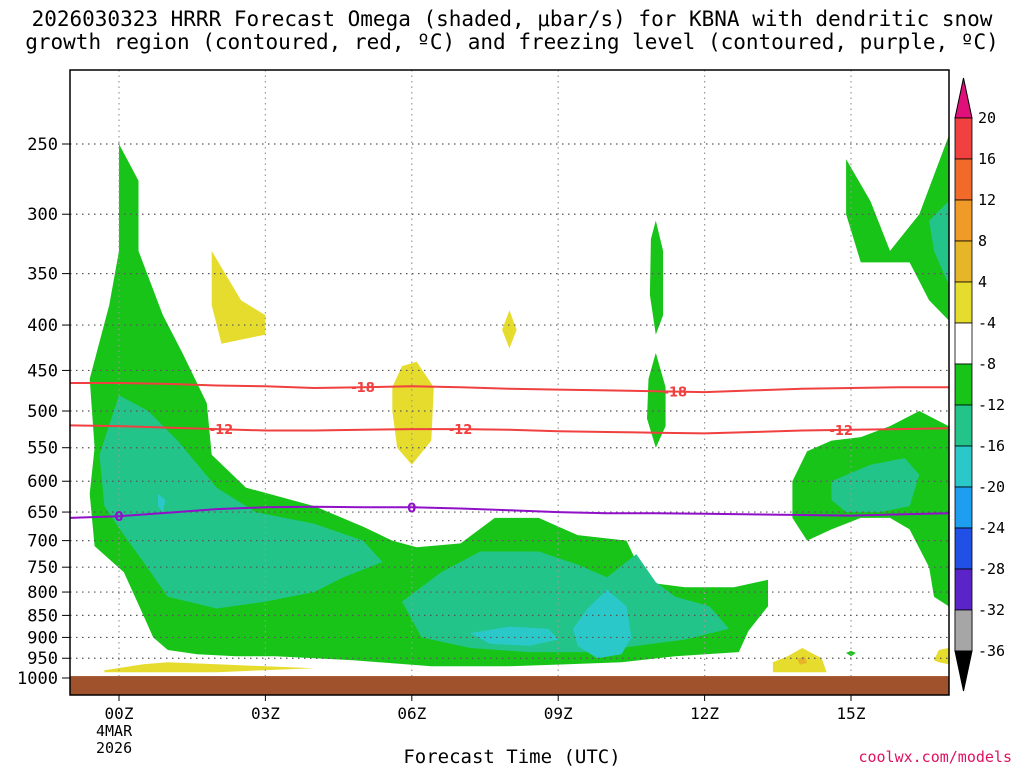  Describe the element at coordinates (987, 364) in the screenshot. I see `colorbar-label: -8` at that location.